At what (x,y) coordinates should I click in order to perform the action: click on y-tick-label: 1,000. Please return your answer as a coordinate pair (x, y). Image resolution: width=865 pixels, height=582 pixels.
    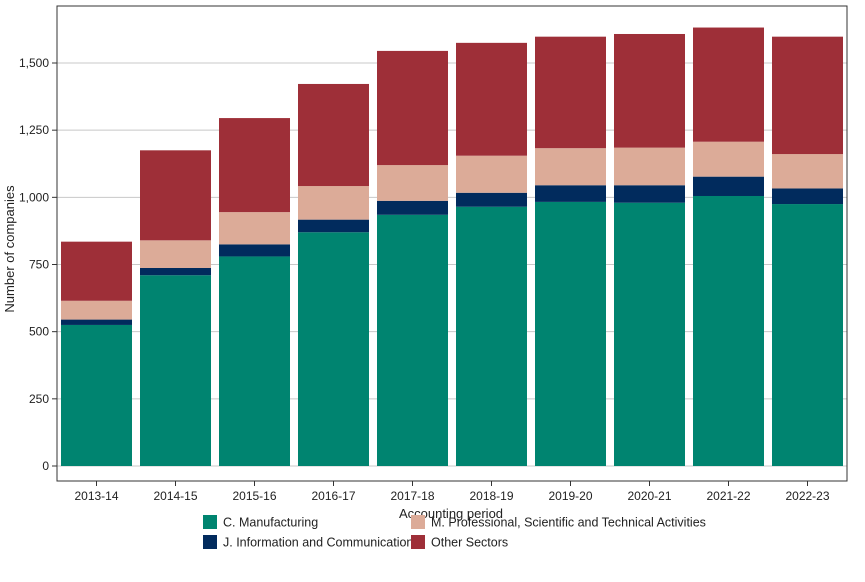
    Looking at the image, I should click on (34, 197).